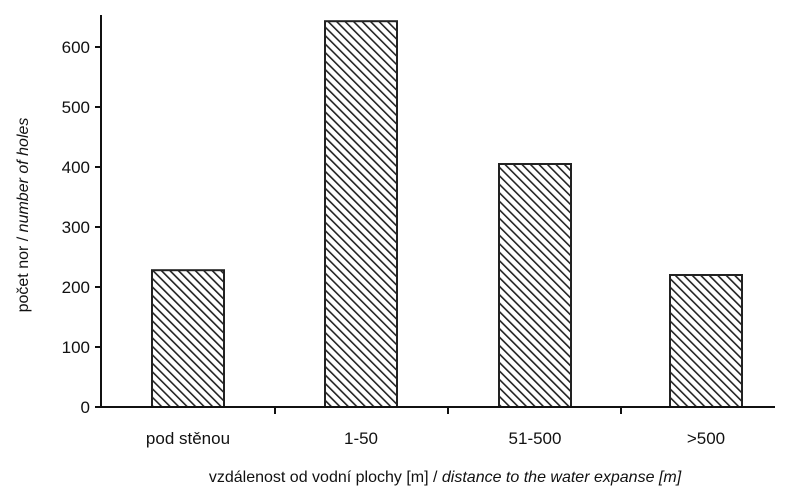 This screenshot has height=490, width=790. Describe the element at coordinates (76, 347) in the screenshot. I see `y-tick-label: 100` at that location.